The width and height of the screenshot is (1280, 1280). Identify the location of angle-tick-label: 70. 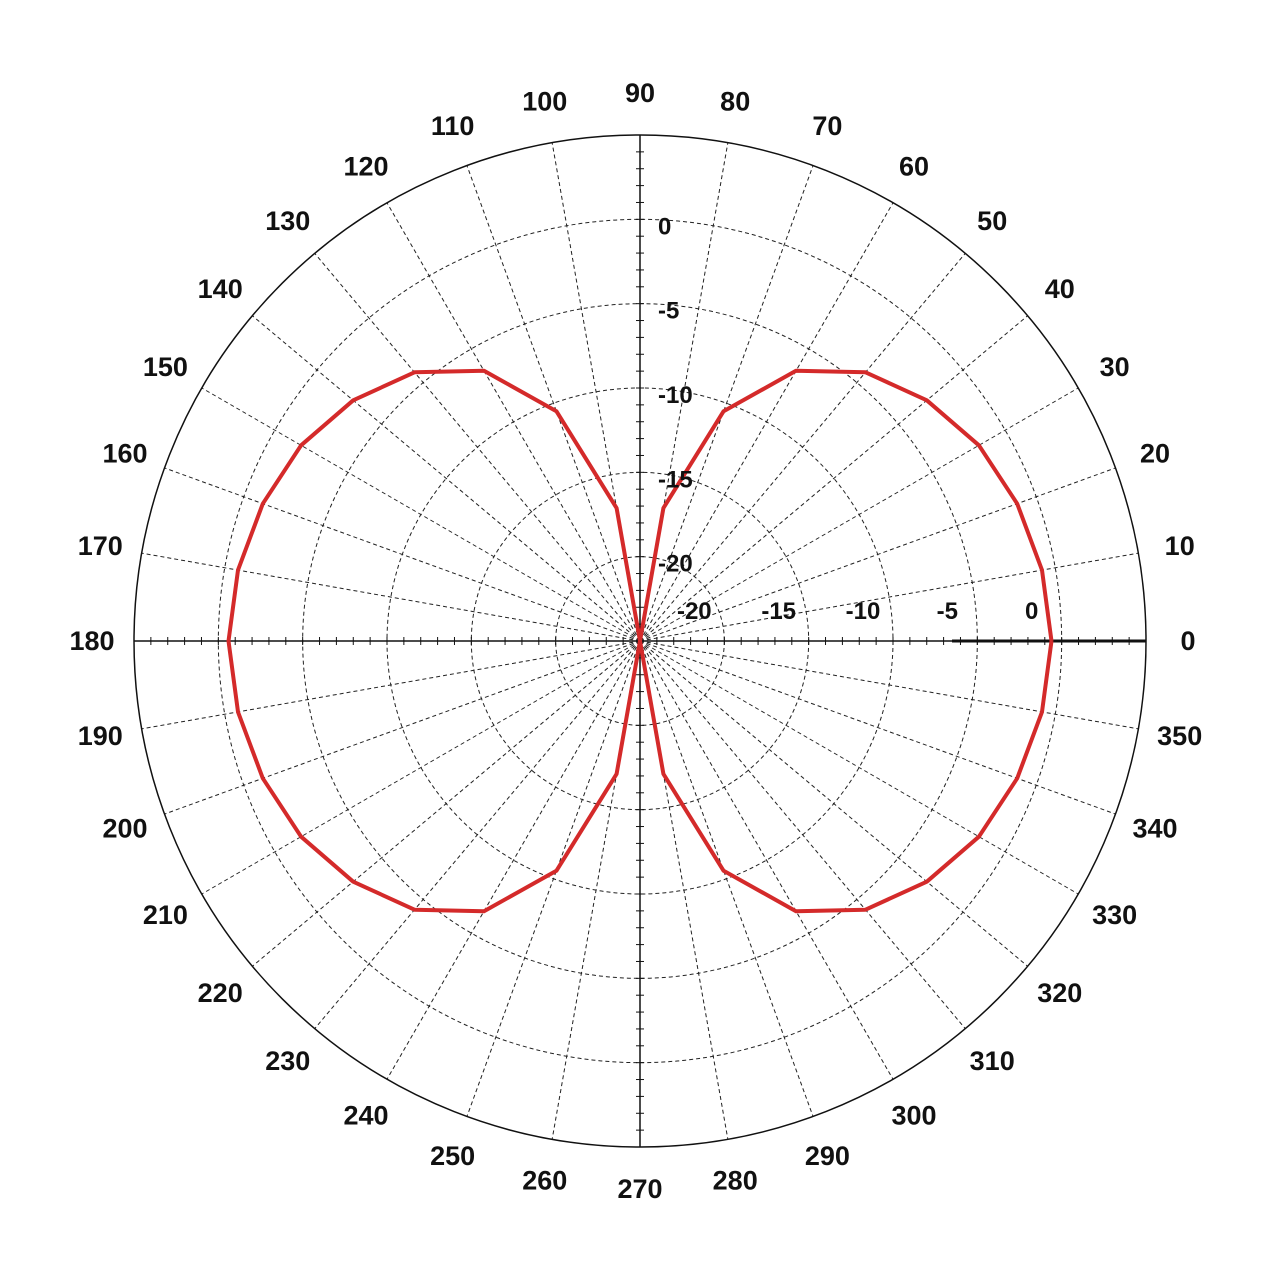
(827, 126).